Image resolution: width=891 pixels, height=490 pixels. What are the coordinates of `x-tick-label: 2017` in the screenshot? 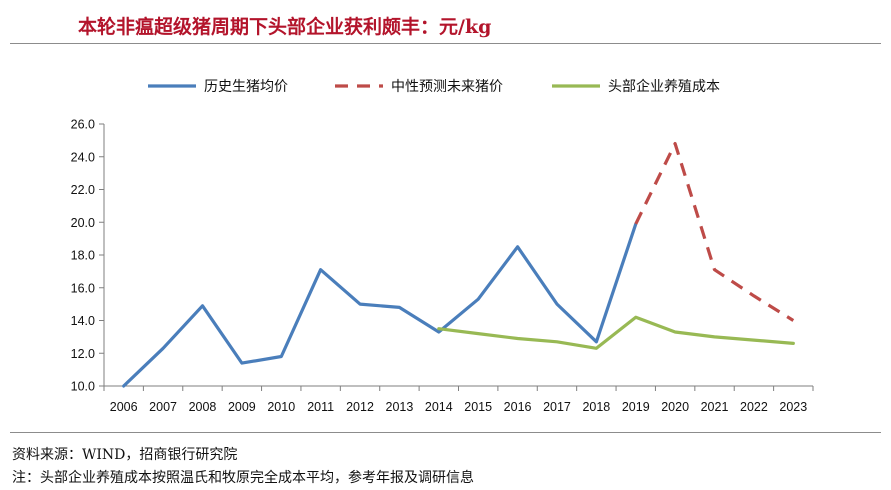 It's located at (557, 407).